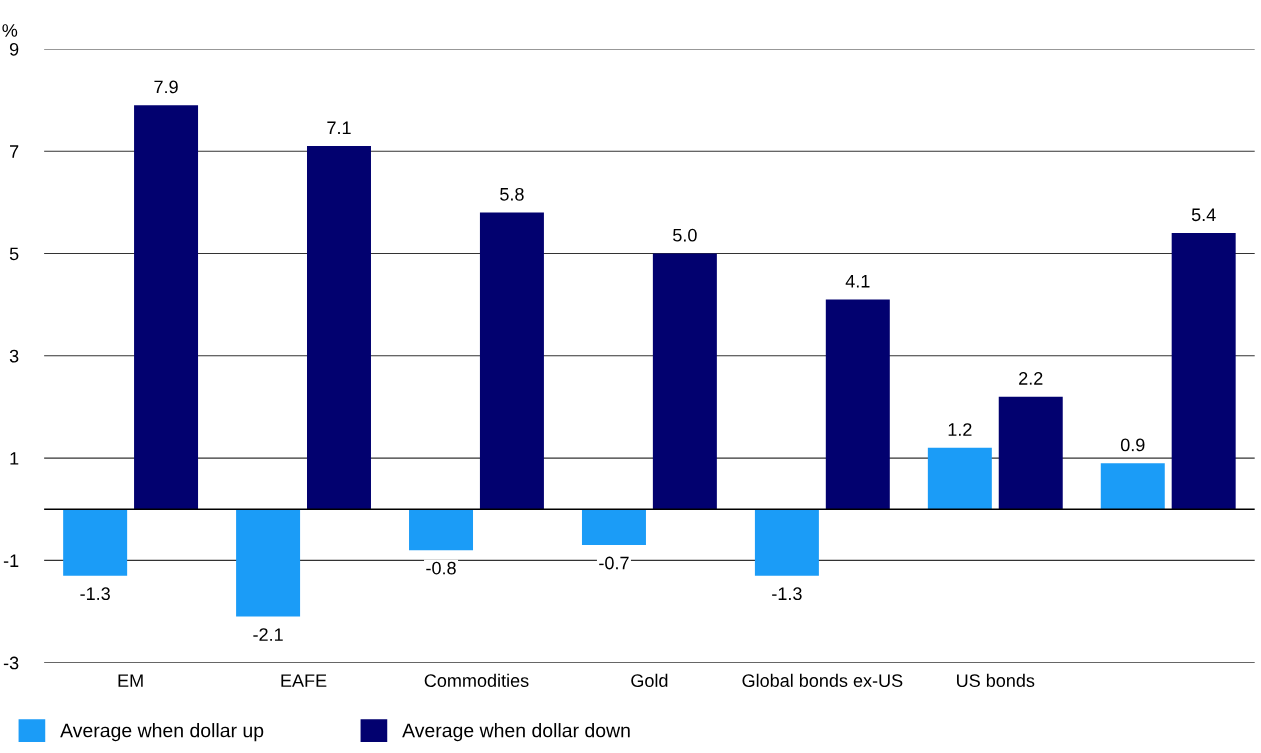 This screenshot has width=1261, height=753. I want to click on data-label: 1.2, so click(960, 429).